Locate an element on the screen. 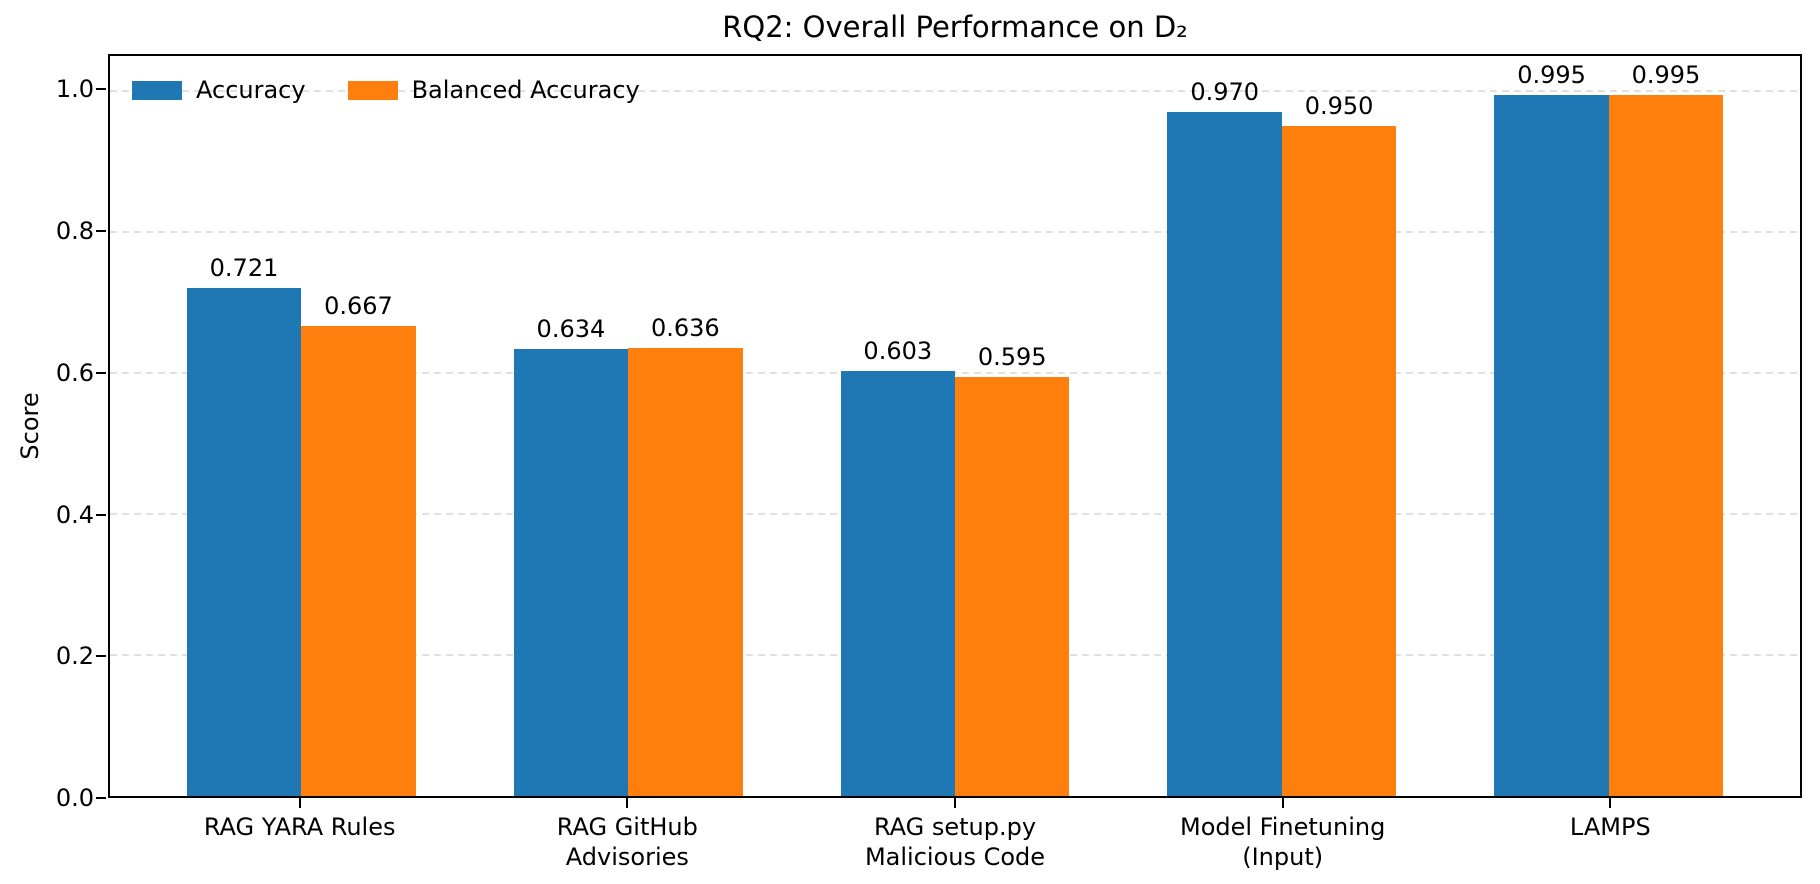 The image size is (1820, 884). y-tick-label: 0.8 is located at coordinates (74, 231).